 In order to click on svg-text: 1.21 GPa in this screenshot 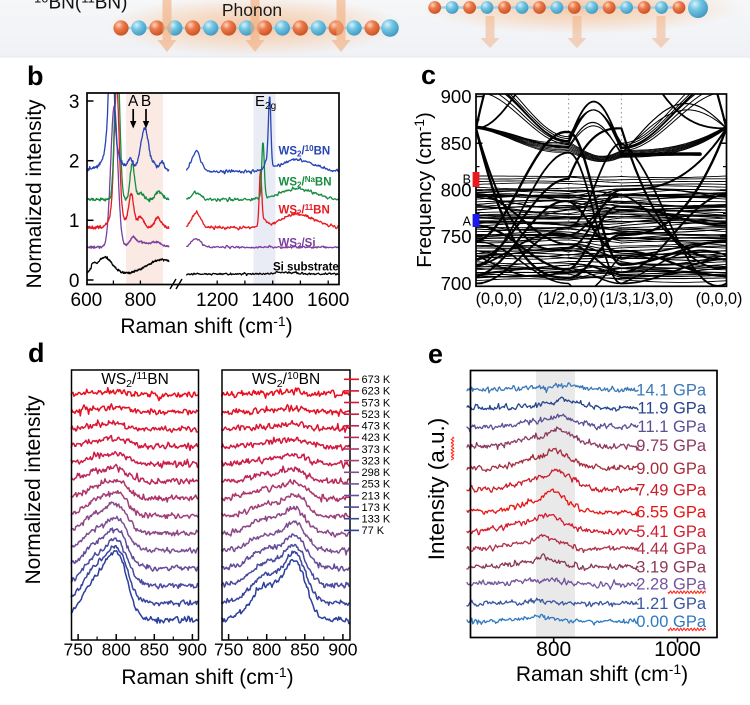, I will do `click(671, 604)`.